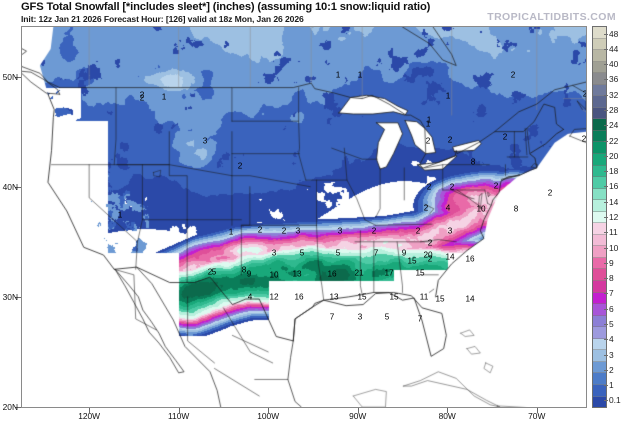 The width and height of the screenshot is (624, 424). I want to click on colorbar-tick-label: 12, so click(614, 217).